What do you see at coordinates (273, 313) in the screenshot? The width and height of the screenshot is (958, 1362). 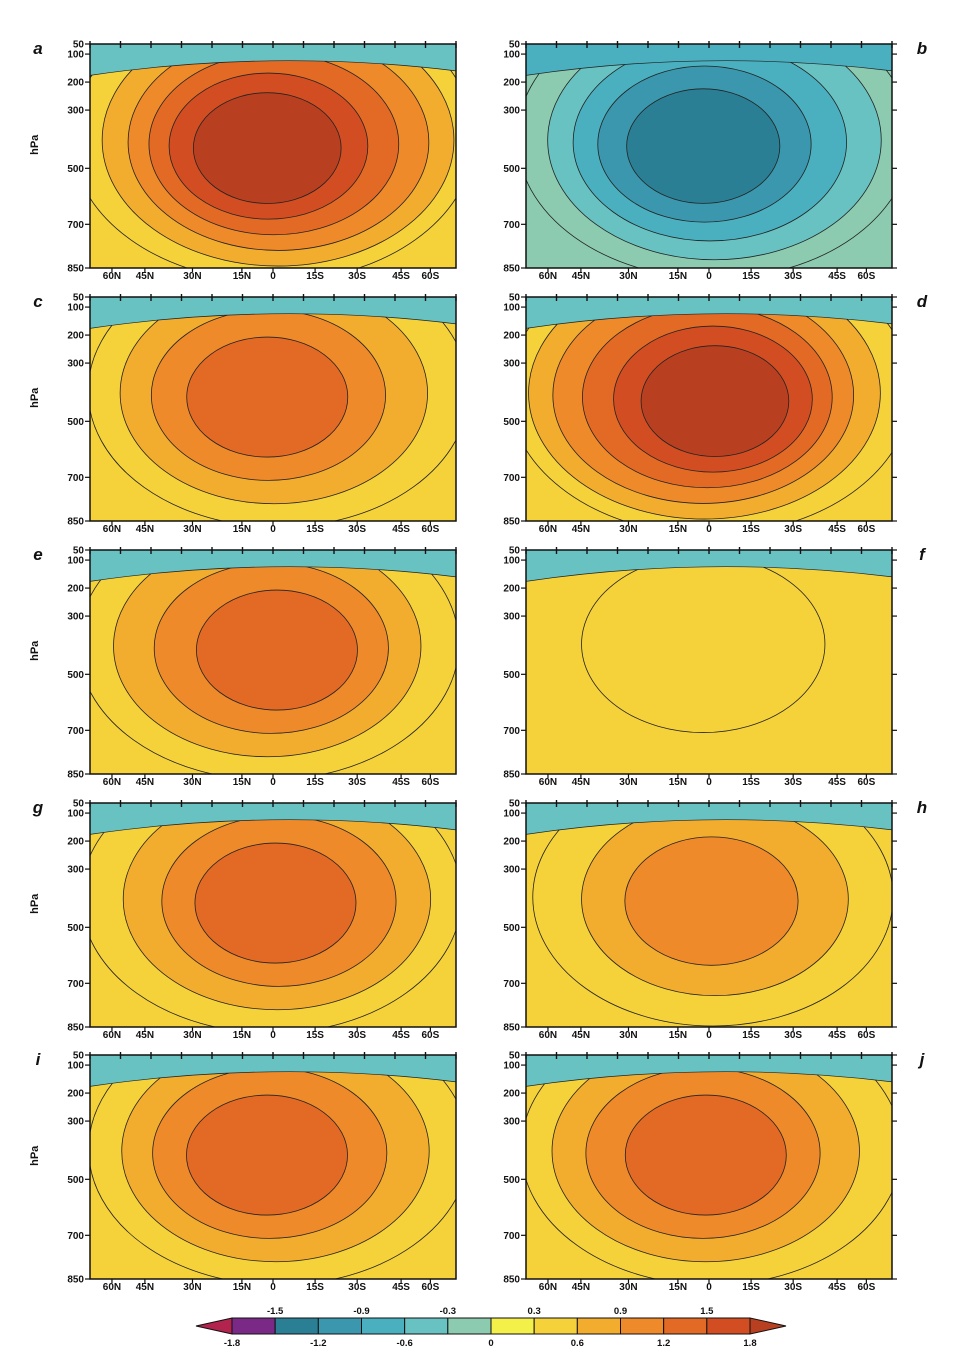 I see `panel-c-top-band` at bounding box center [273, 313].